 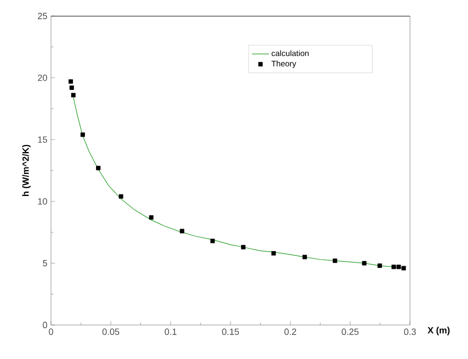 What do you see at coordinates (26, 170) in the screenshot?
I see `y-axis-title: h (W/m^2/K)` at bounding box center [26, 170].